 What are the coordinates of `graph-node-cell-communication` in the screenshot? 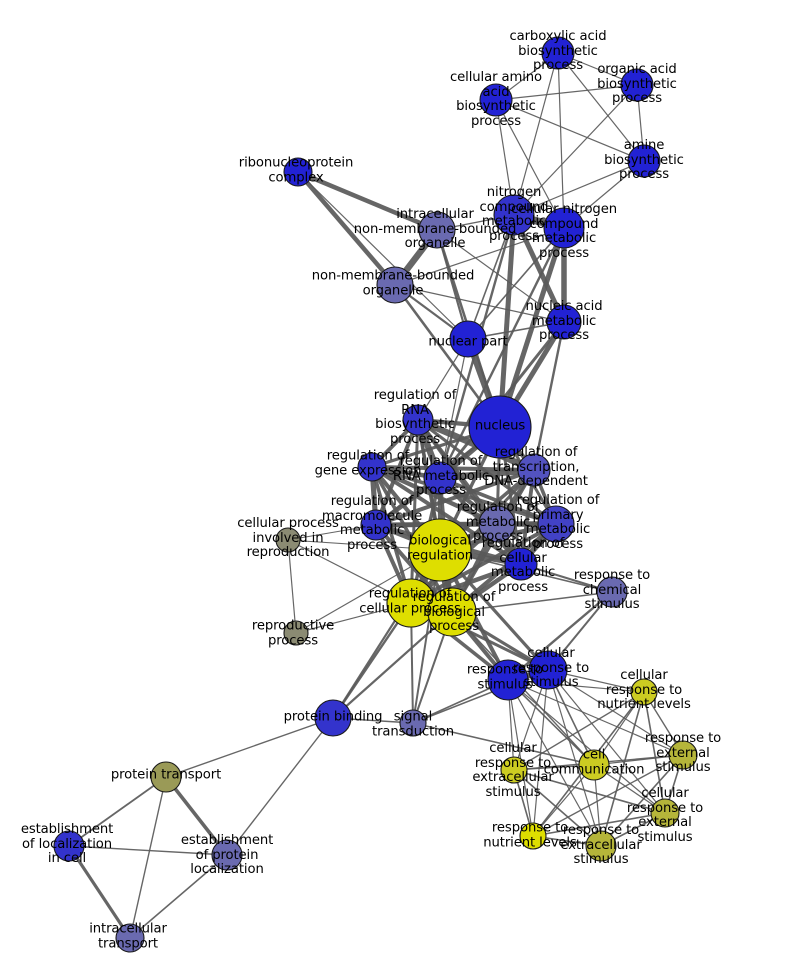 It's located at (594, 765).